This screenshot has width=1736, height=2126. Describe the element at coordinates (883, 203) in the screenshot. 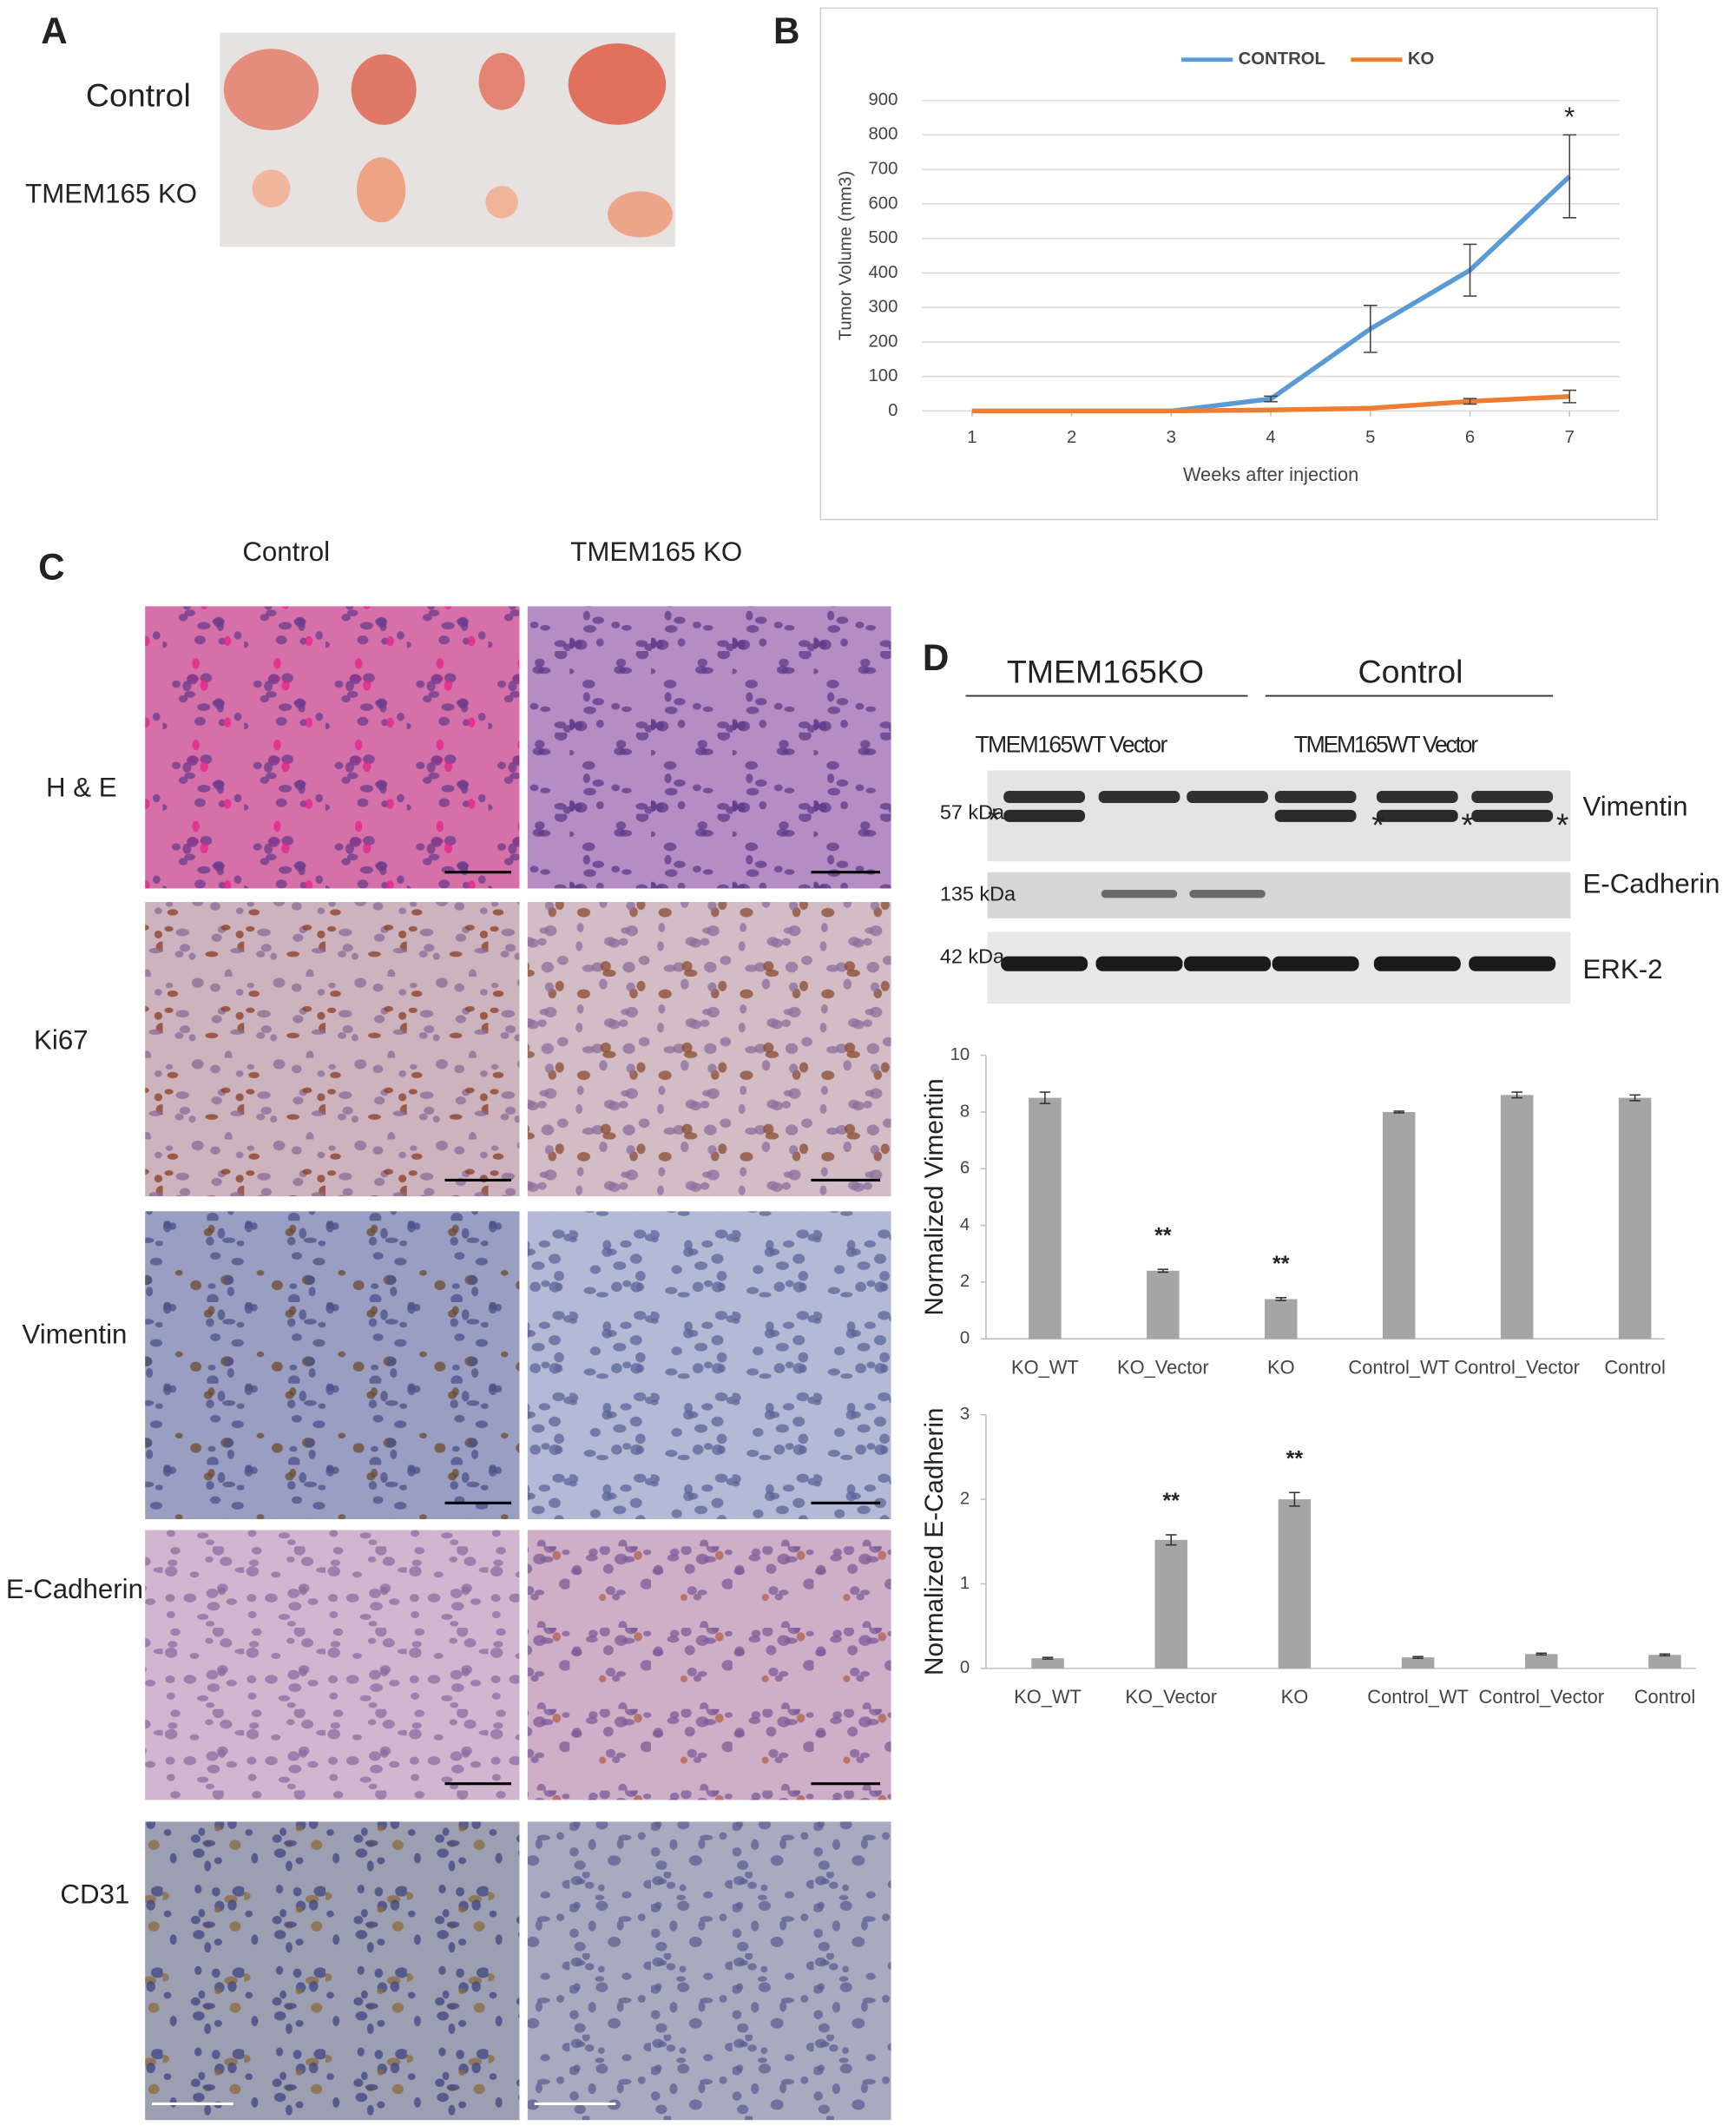

I see `y-tick-label: 600` at that location.